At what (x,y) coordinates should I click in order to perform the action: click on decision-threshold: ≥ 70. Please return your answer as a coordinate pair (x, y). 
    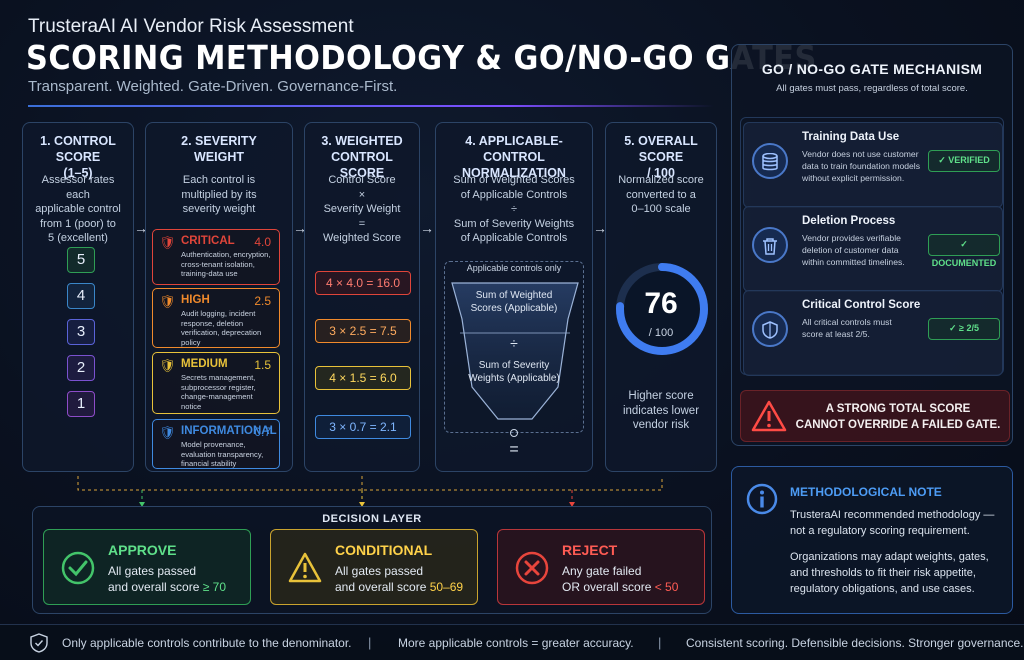
    Looking at the image, I should click on (214, 587).